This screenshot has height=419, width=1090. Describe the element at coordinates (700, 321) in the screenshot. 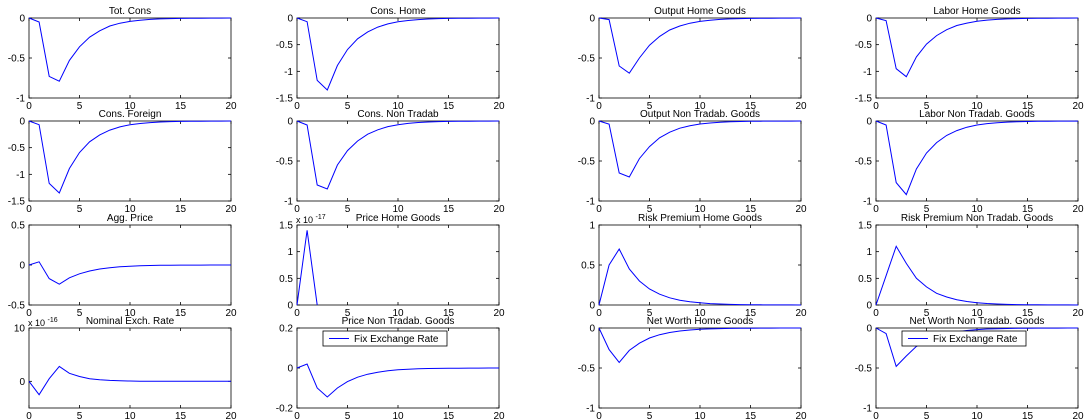

I see `subplot-title: Net Worth Home Goods` at that location.